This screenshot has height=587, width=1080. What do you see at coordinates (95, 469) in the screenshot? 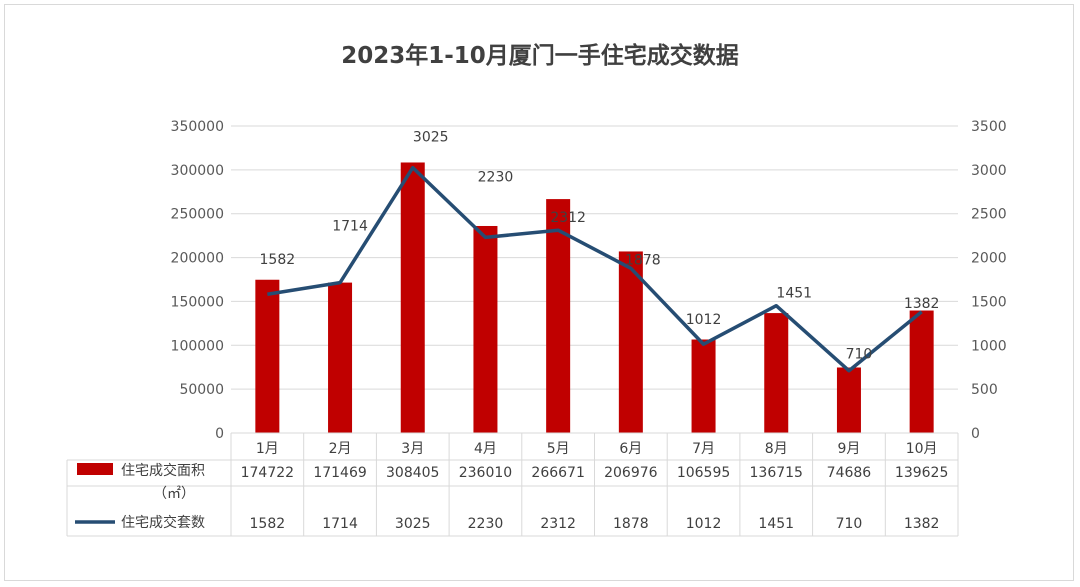
I see `legend-key-bar` at bounding box center [95, 469].